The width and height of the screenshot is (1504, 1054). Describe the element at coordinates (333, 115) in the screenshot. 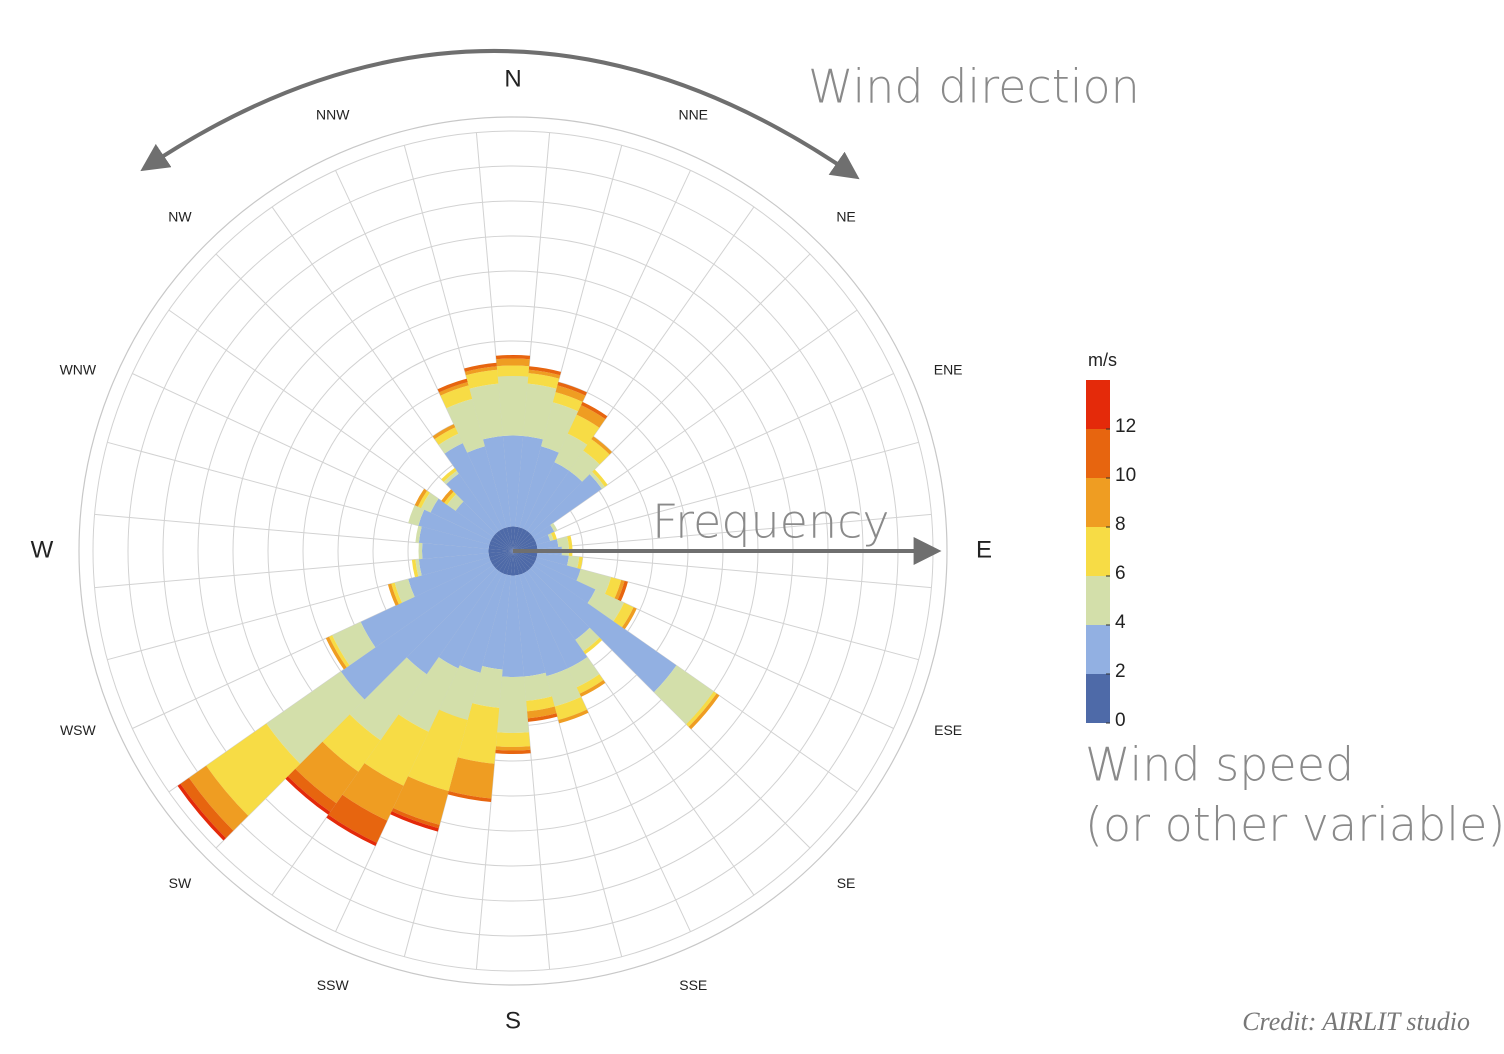

I see `direction-label: NNW` at that location.